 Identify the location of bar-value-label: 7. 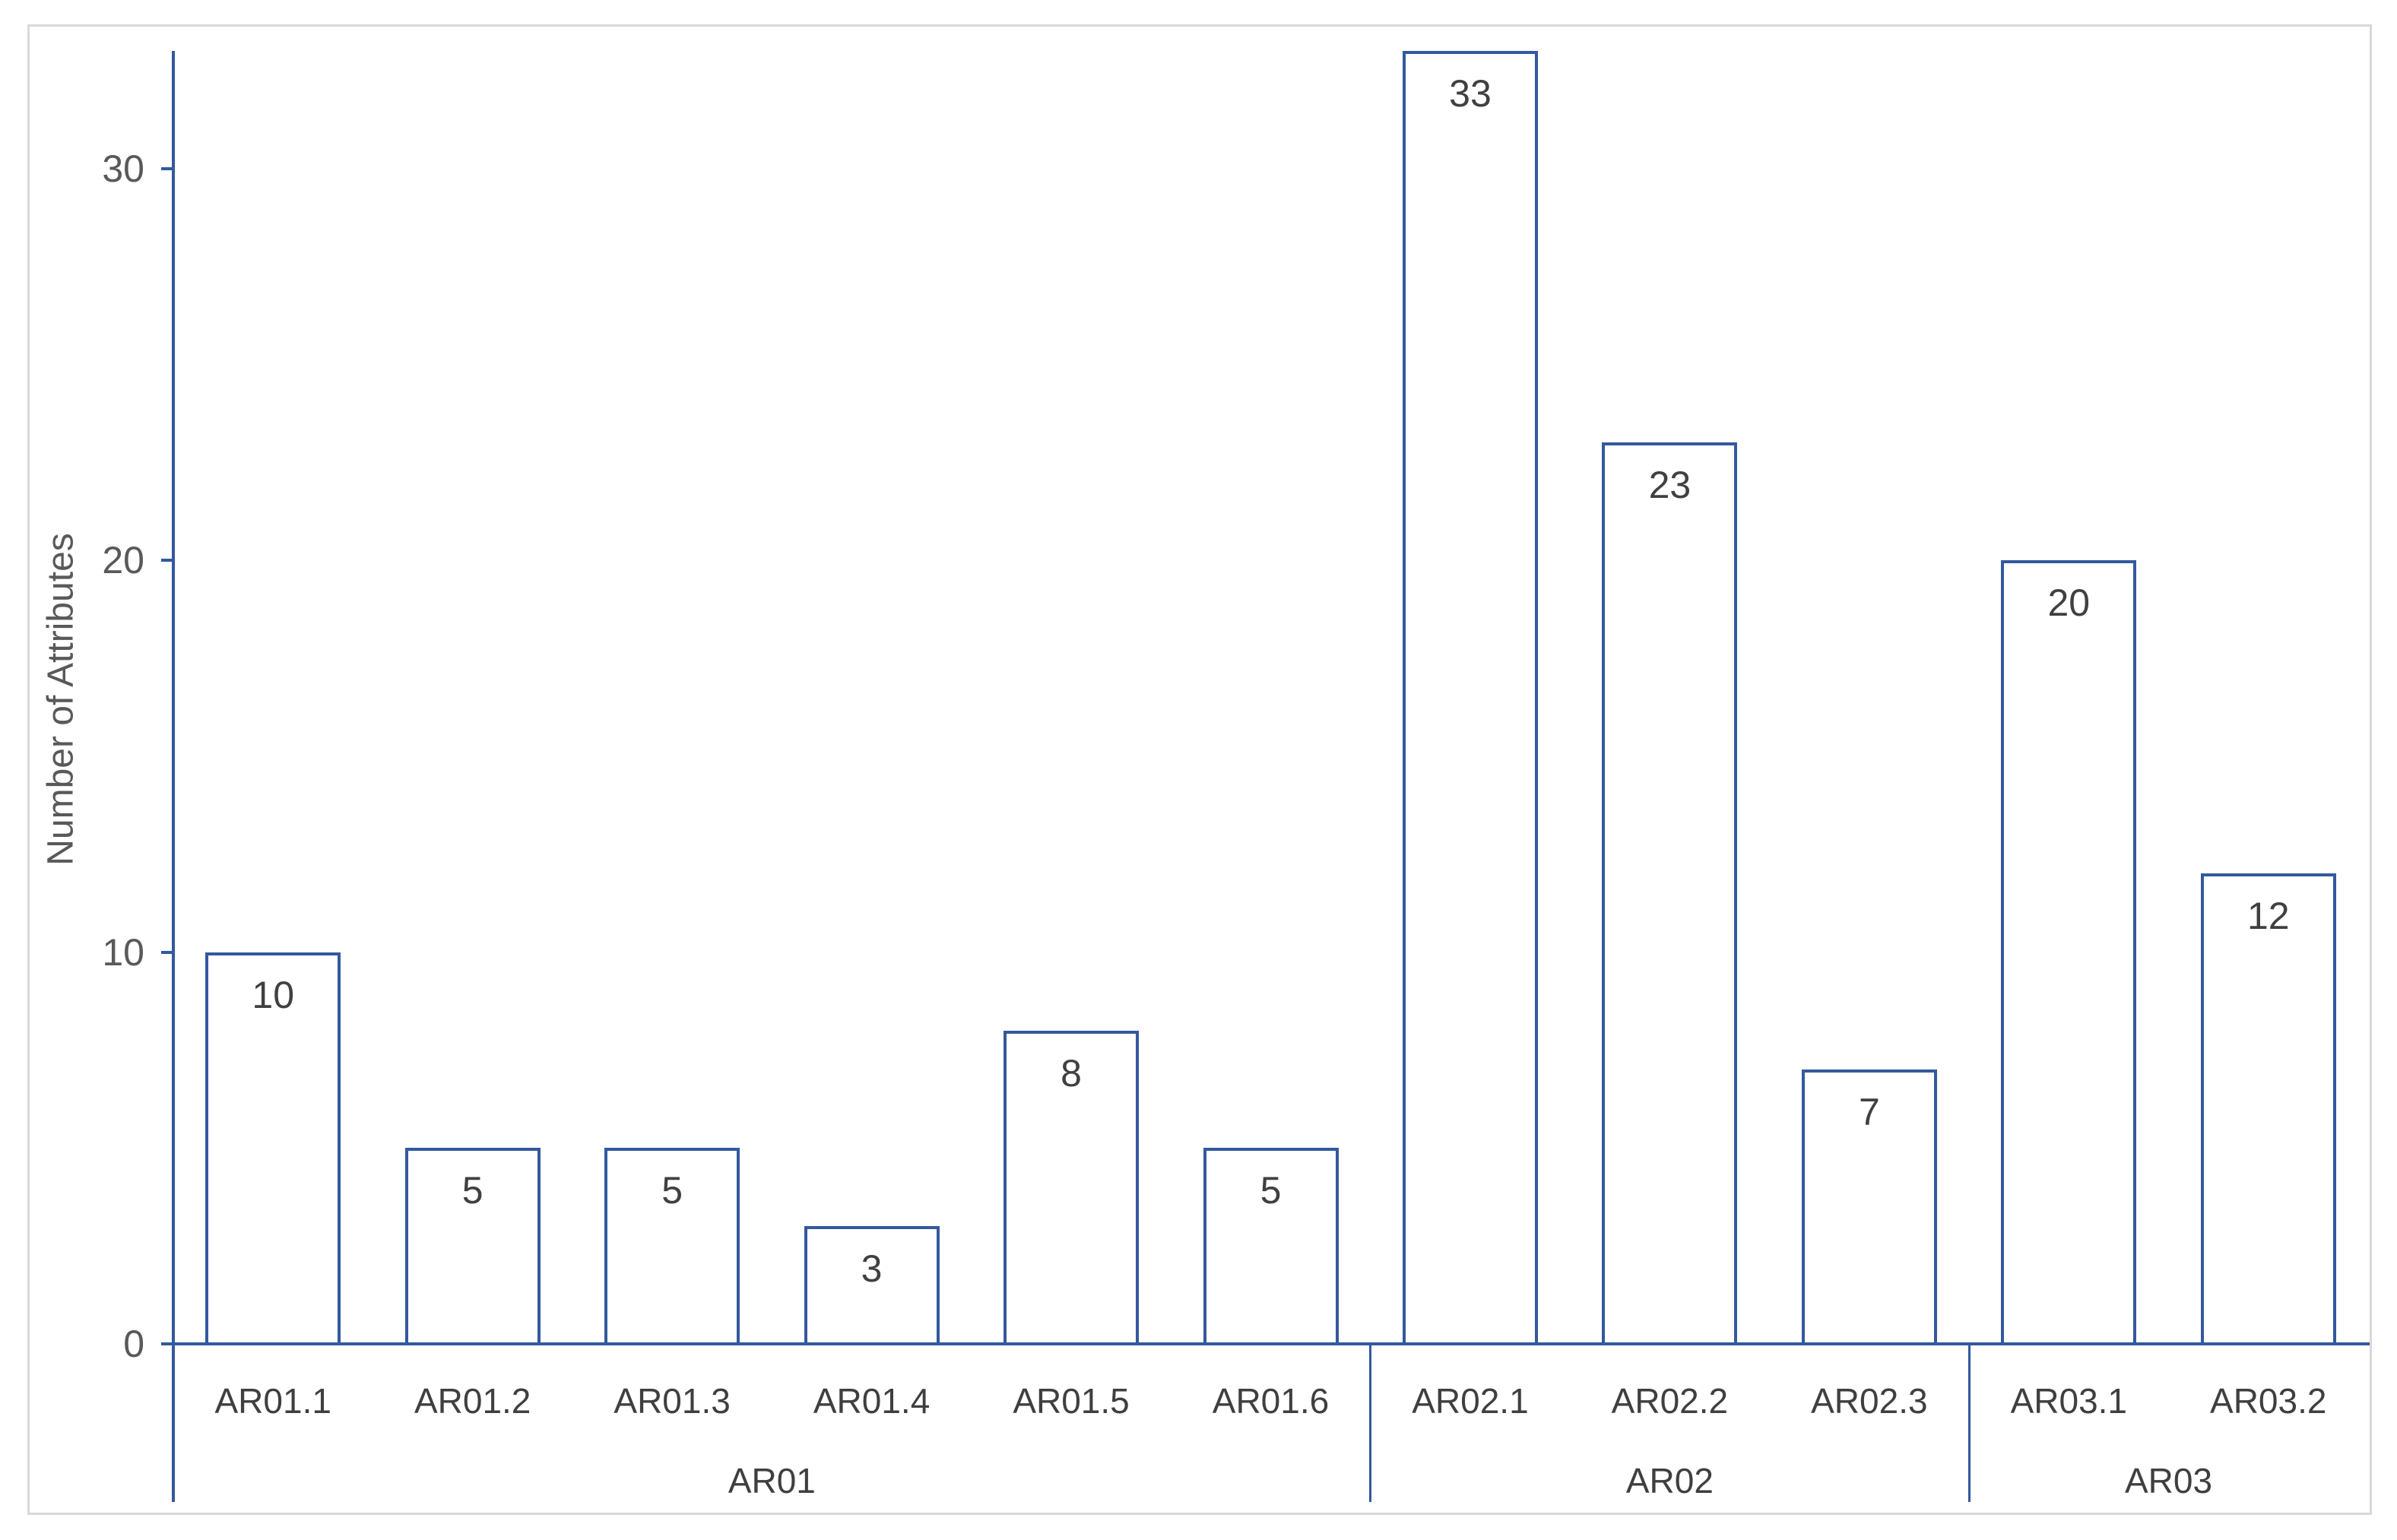
(1869, 1112).